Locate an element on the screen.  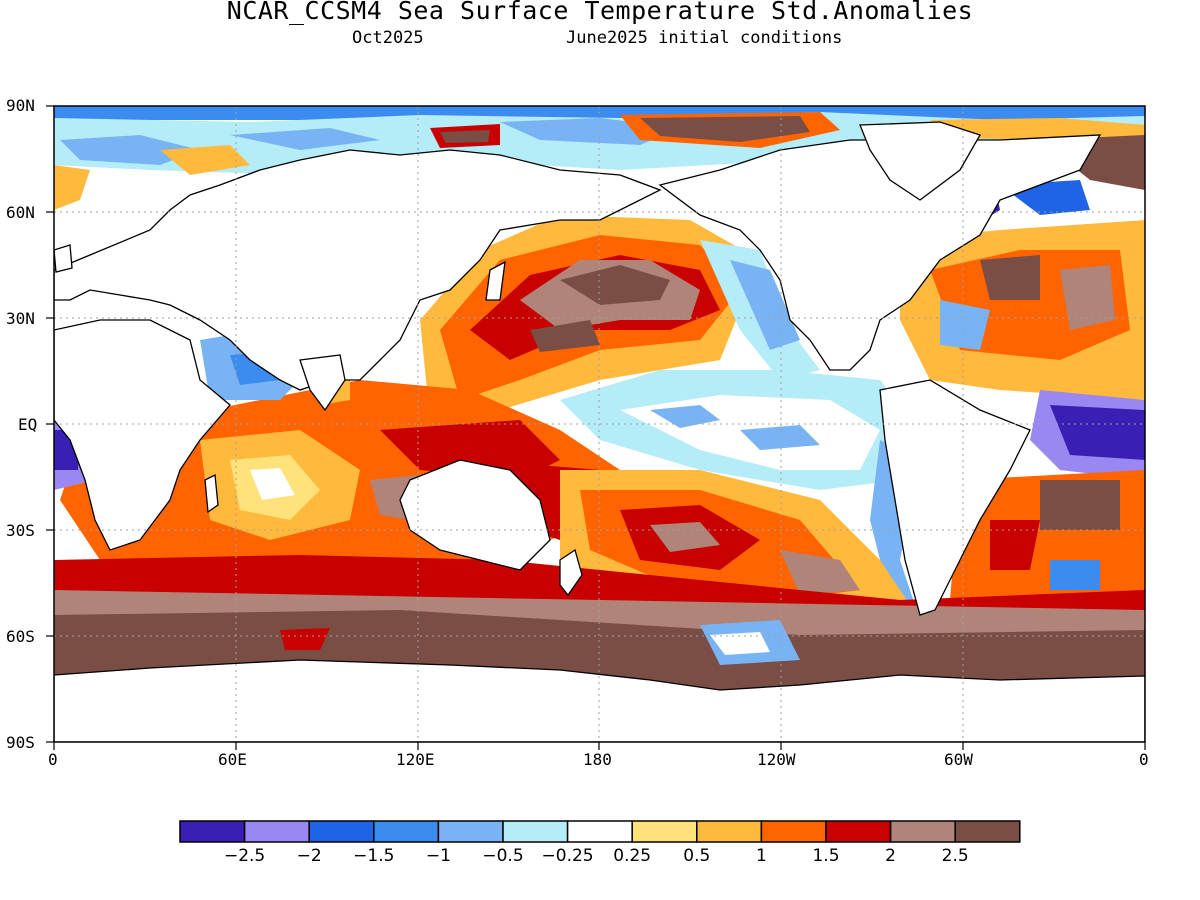
x-tick-label: 180 is located at coordinates (597, 759).